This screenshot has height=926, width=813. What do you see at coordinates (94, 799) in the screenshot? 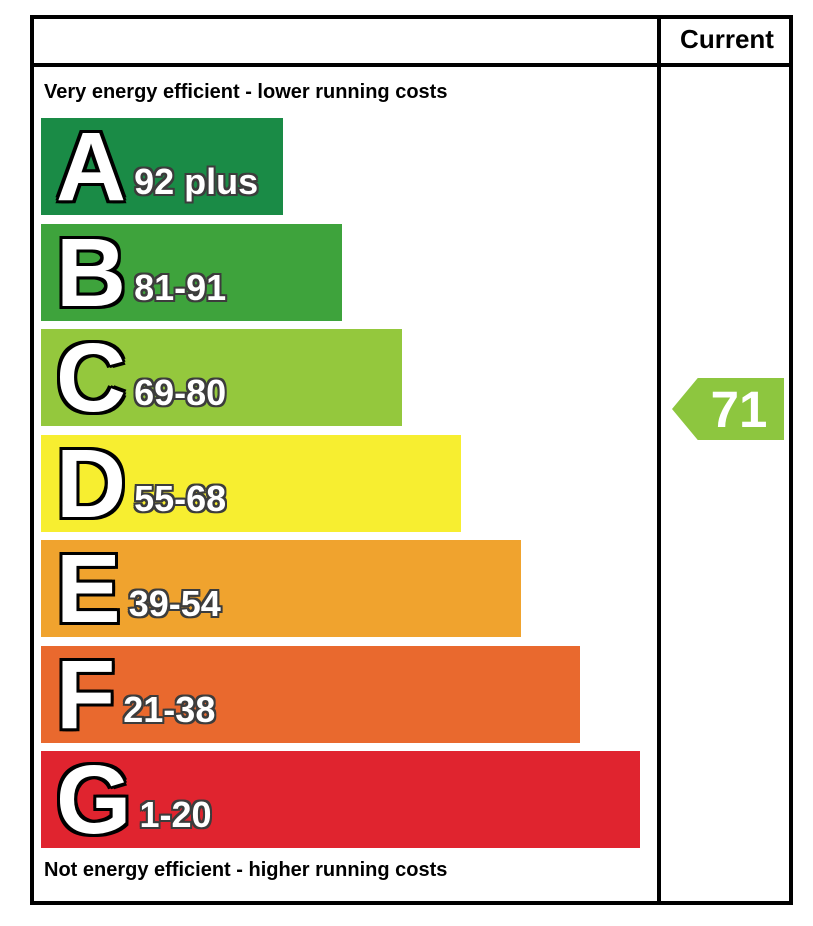
I see `band-g-letter: G` at bounding box center [94, 799].